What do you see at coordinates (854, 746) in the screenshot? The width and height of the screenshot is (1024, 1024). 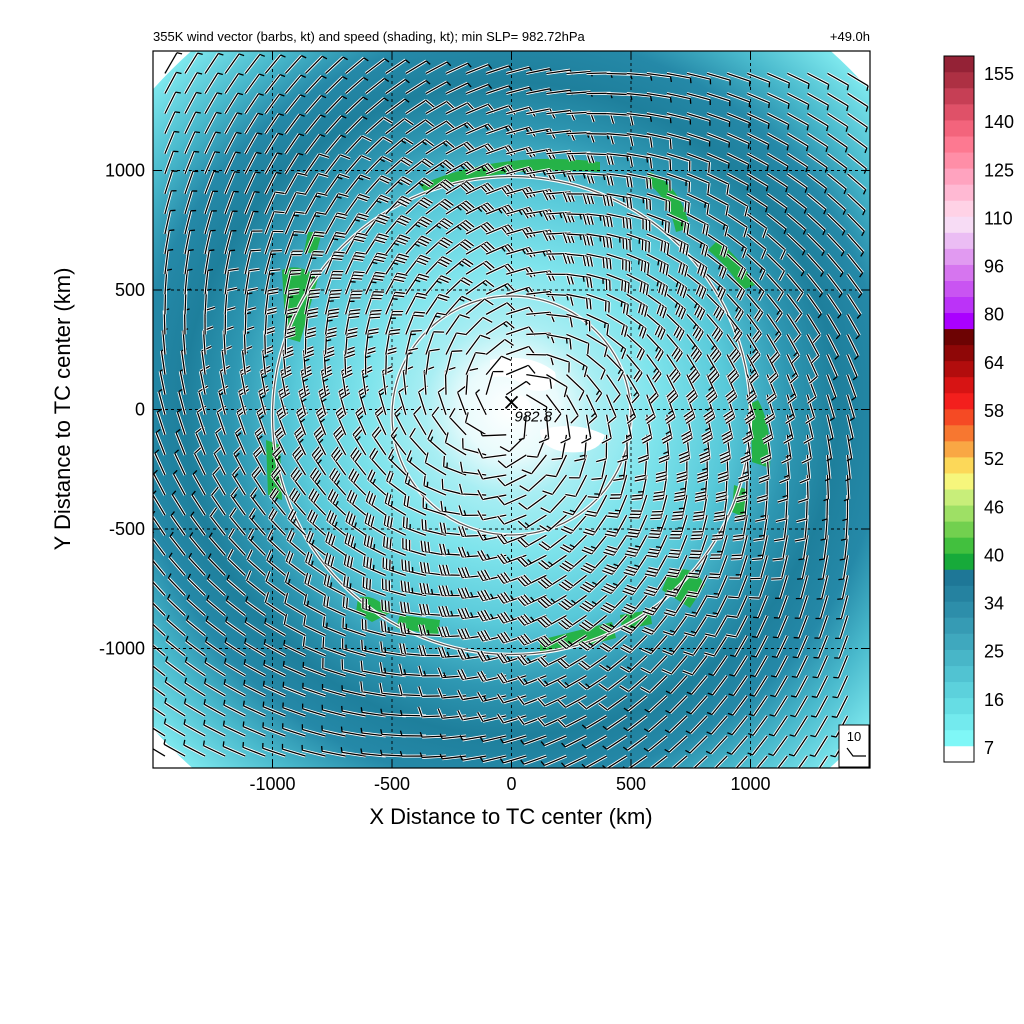 I see `barb-reference-key: 10` at bounding box center [854, 746].